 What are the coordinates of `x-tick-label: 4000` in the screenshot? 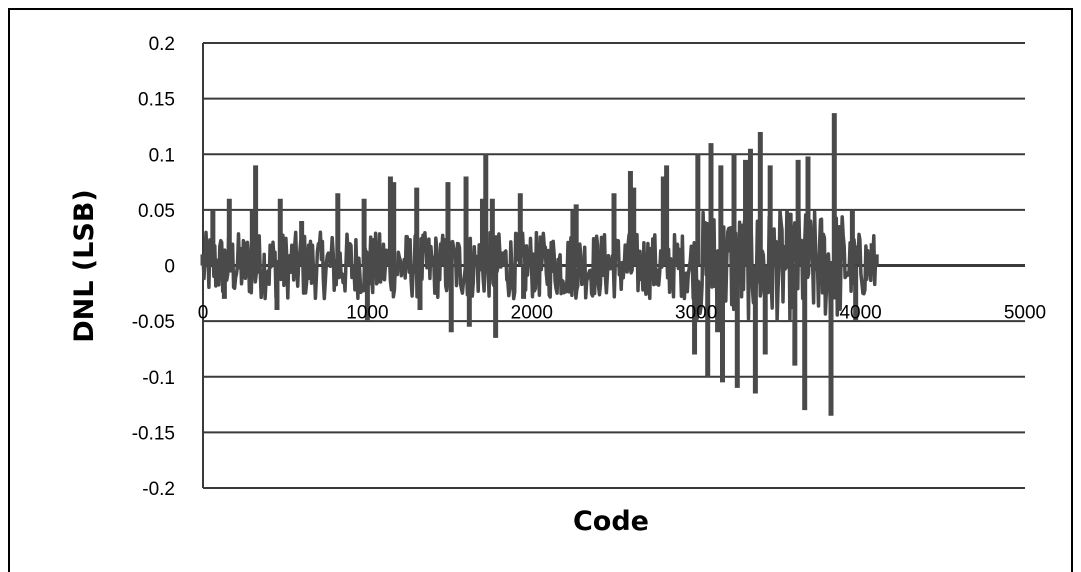 It's located at (860, 313).